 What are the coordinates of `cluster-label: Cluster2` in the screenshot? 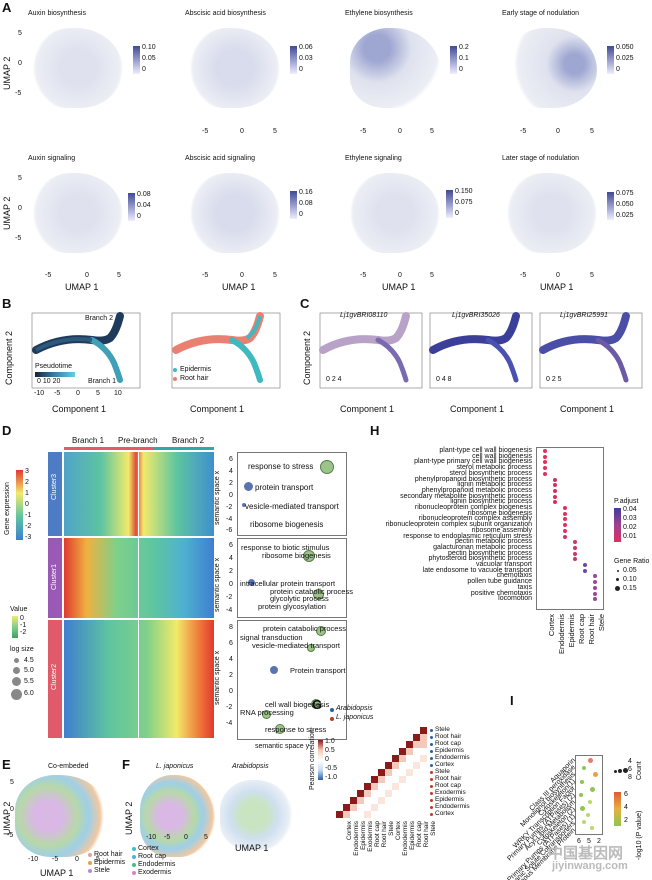 It's located at (54, 676).